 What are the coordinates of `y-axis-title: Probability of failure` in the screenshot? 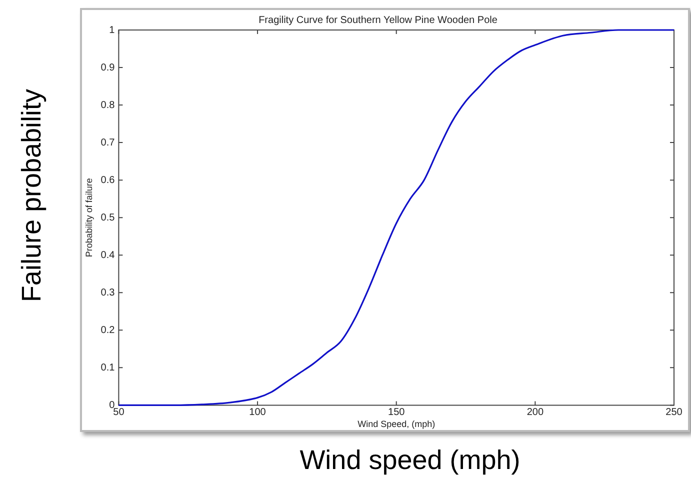 It's located at (89, 218).